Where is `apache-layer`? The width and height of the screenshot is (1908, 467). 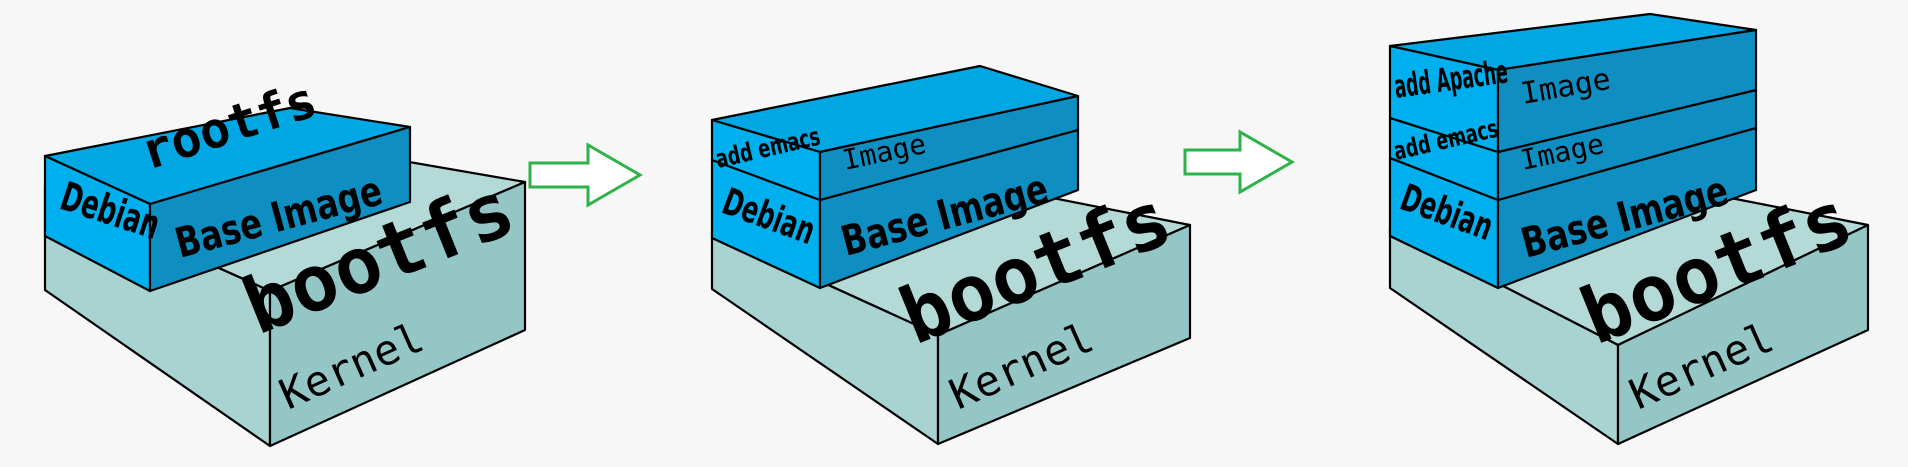
apache-layer is located at coordinates (1573, 83).